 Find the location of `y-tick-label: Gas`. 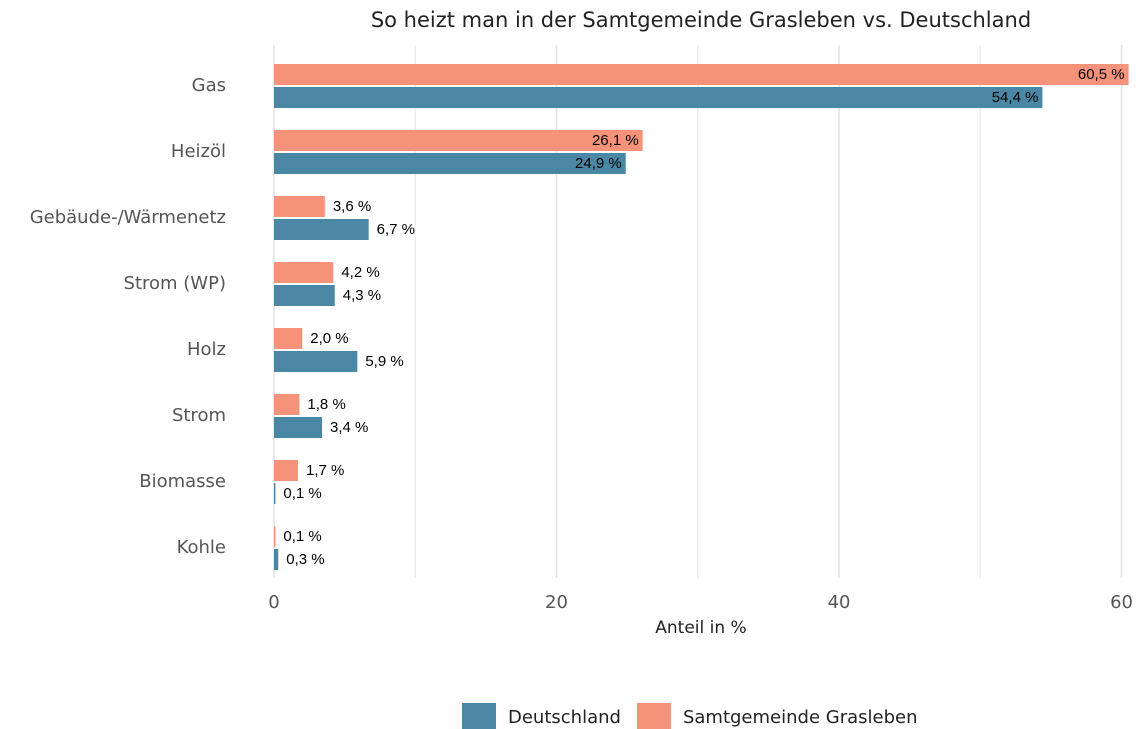

y-tick-label: Gas is located at coordinates (209, 85).